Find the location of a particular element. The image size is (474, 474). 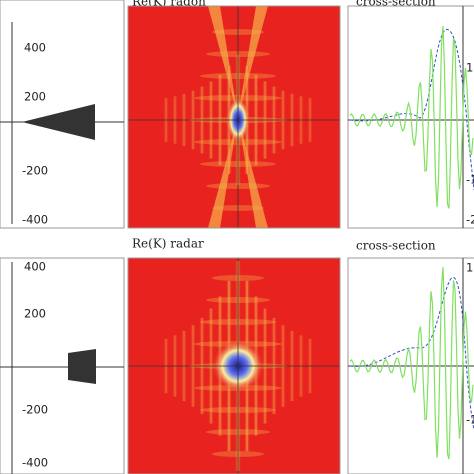

panel-title: Re(K) radon is located at coordinates (169, 4).